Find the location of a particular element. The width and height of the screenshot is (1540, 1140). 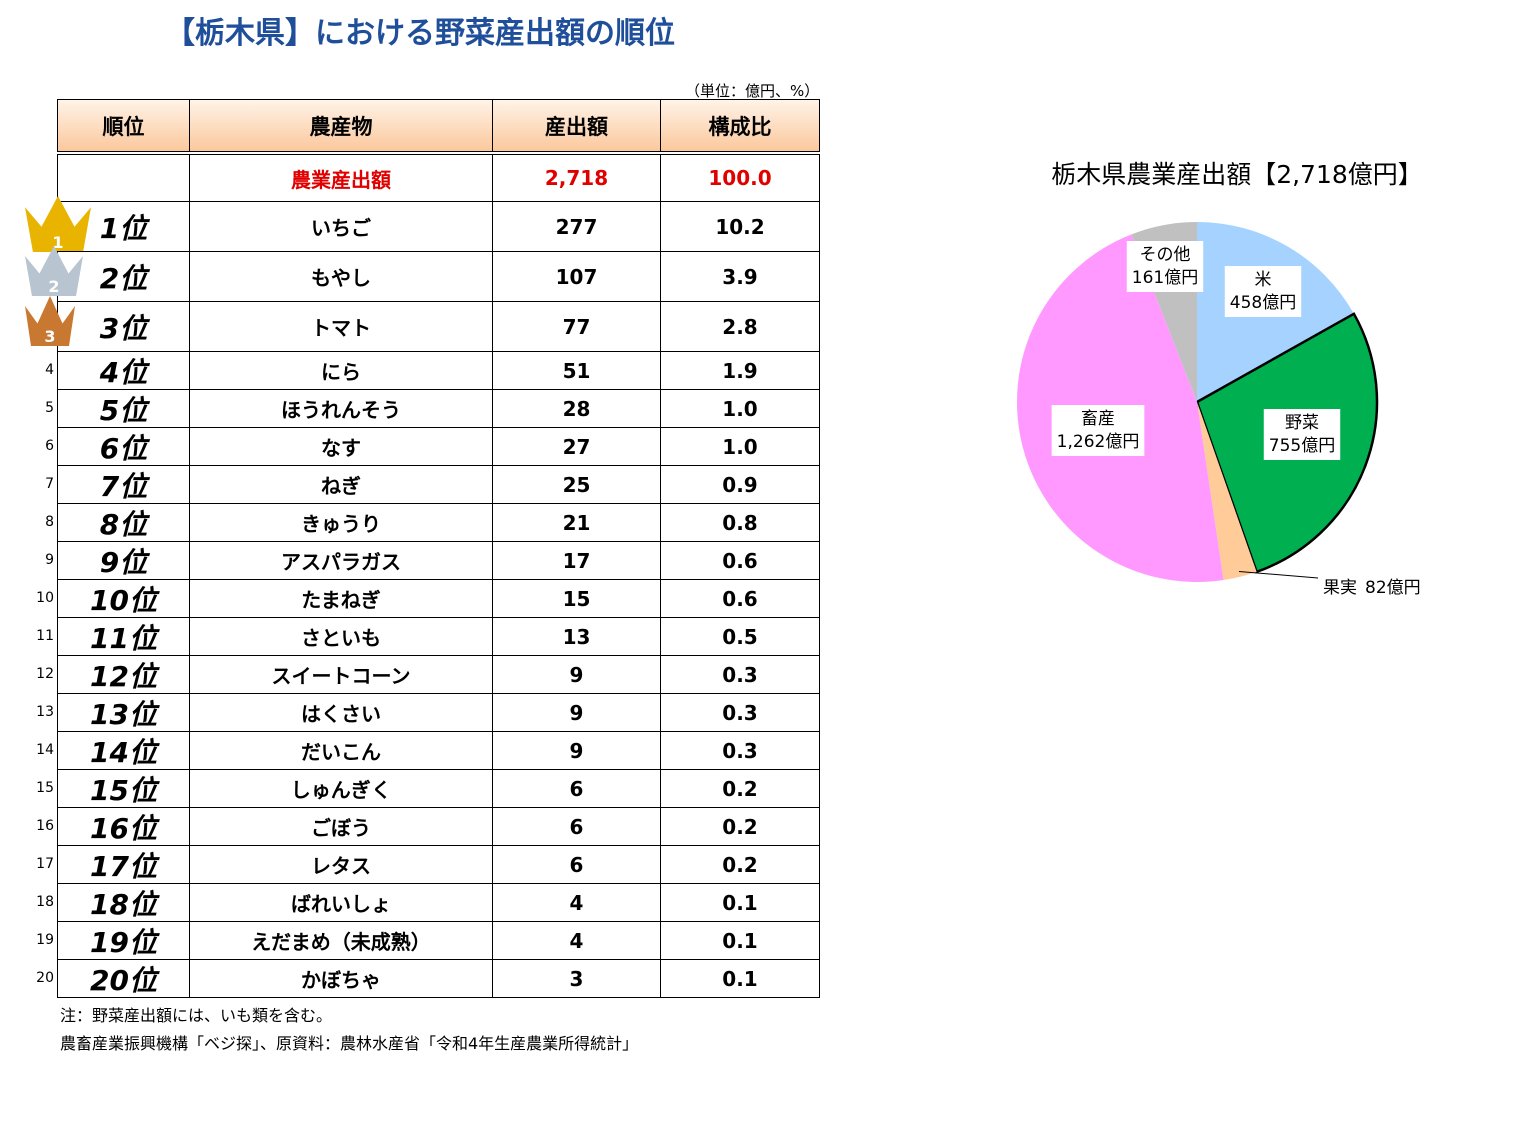

side-number: 8 is located at coordinates (49, 522).